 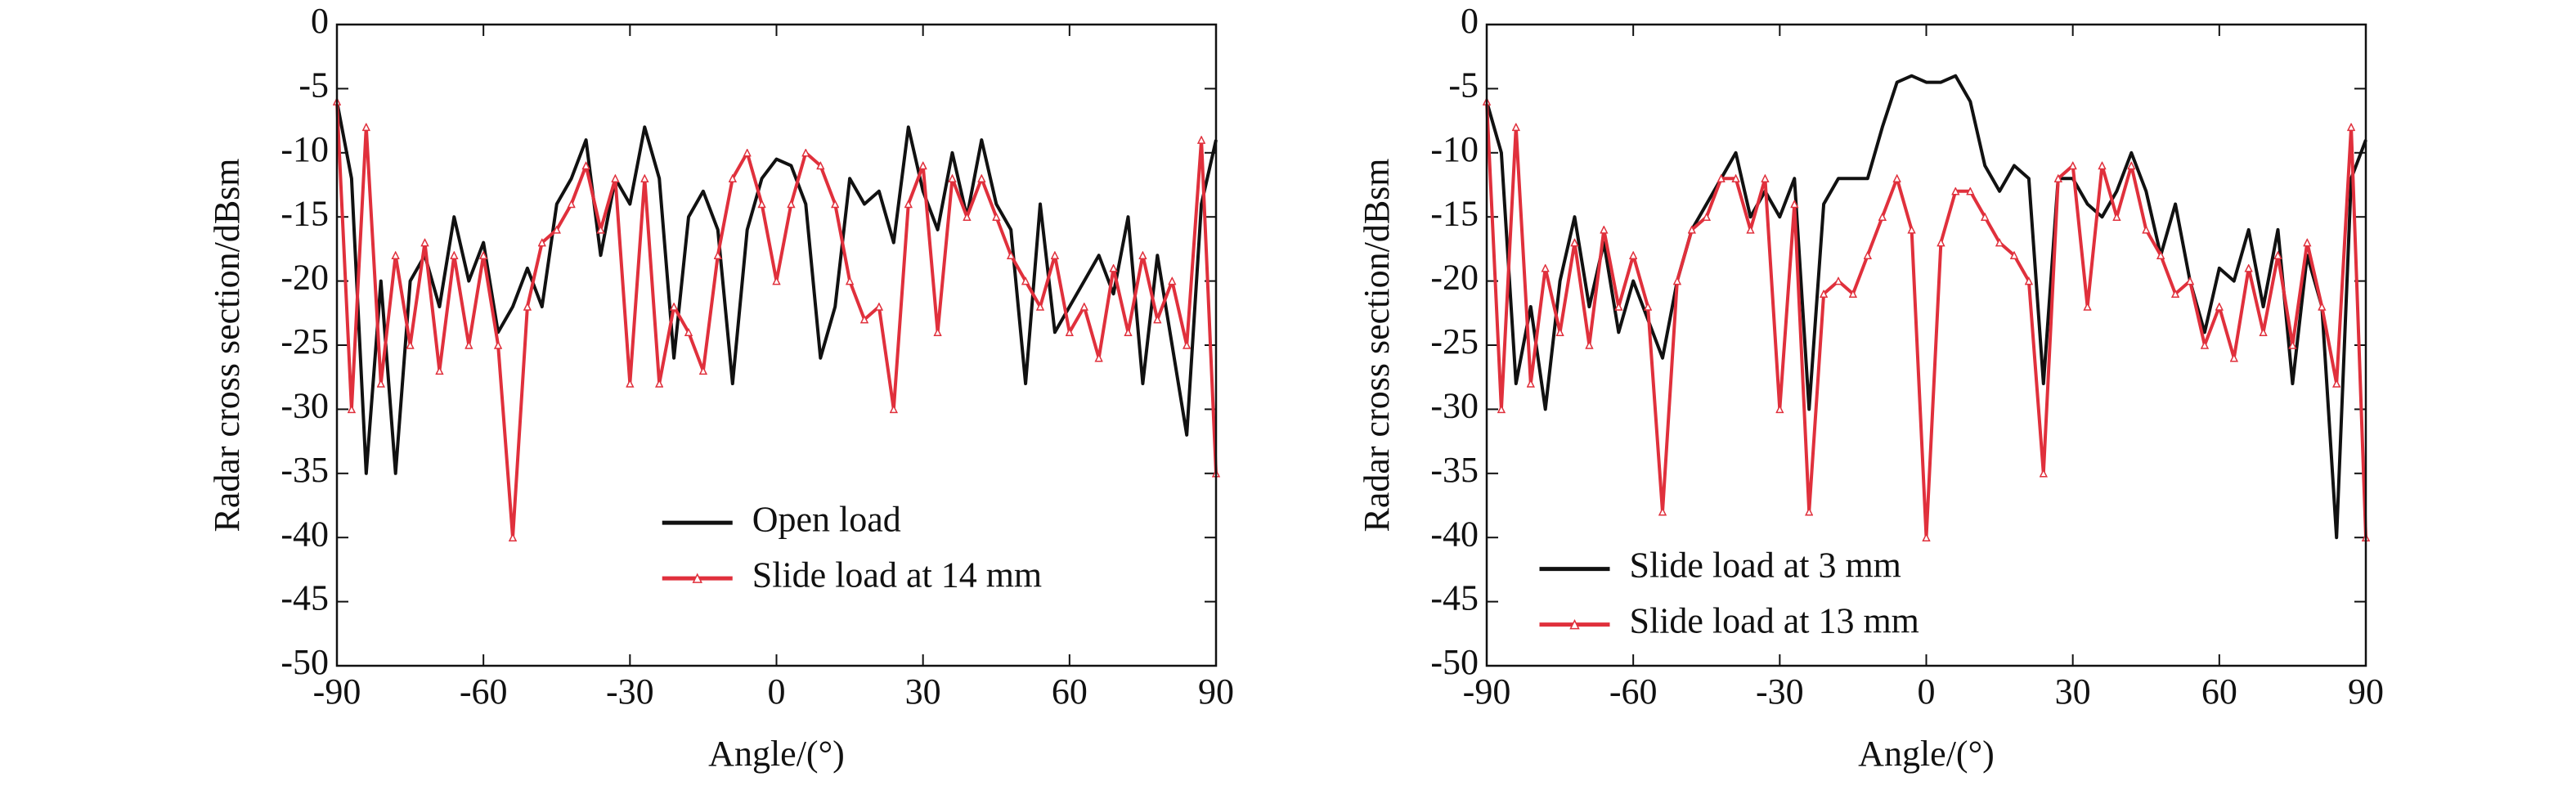 What do you see at coordinates (827, 519) in the screenshot?
I see `legend-label: Open load` at bounding box center [827, 519].